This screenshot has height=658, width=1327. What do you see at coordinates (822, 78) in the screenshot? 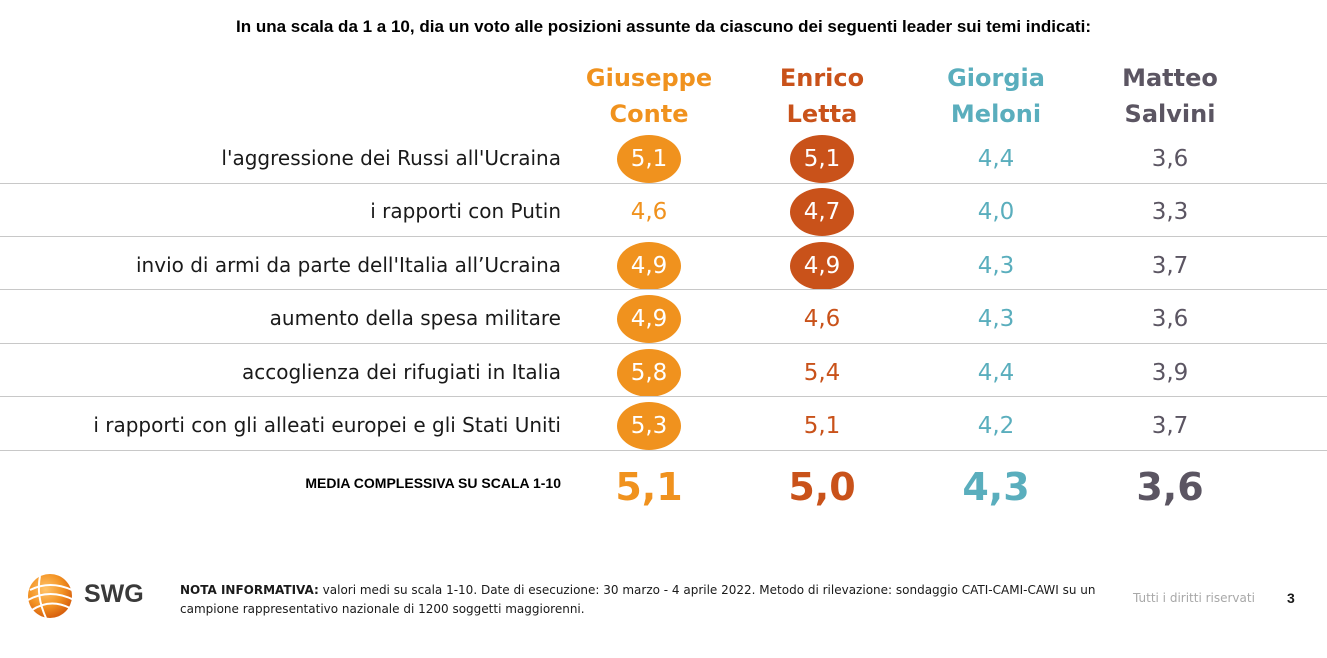
I see `leader-first-name: Enrico` at bounding box center [822, 78].